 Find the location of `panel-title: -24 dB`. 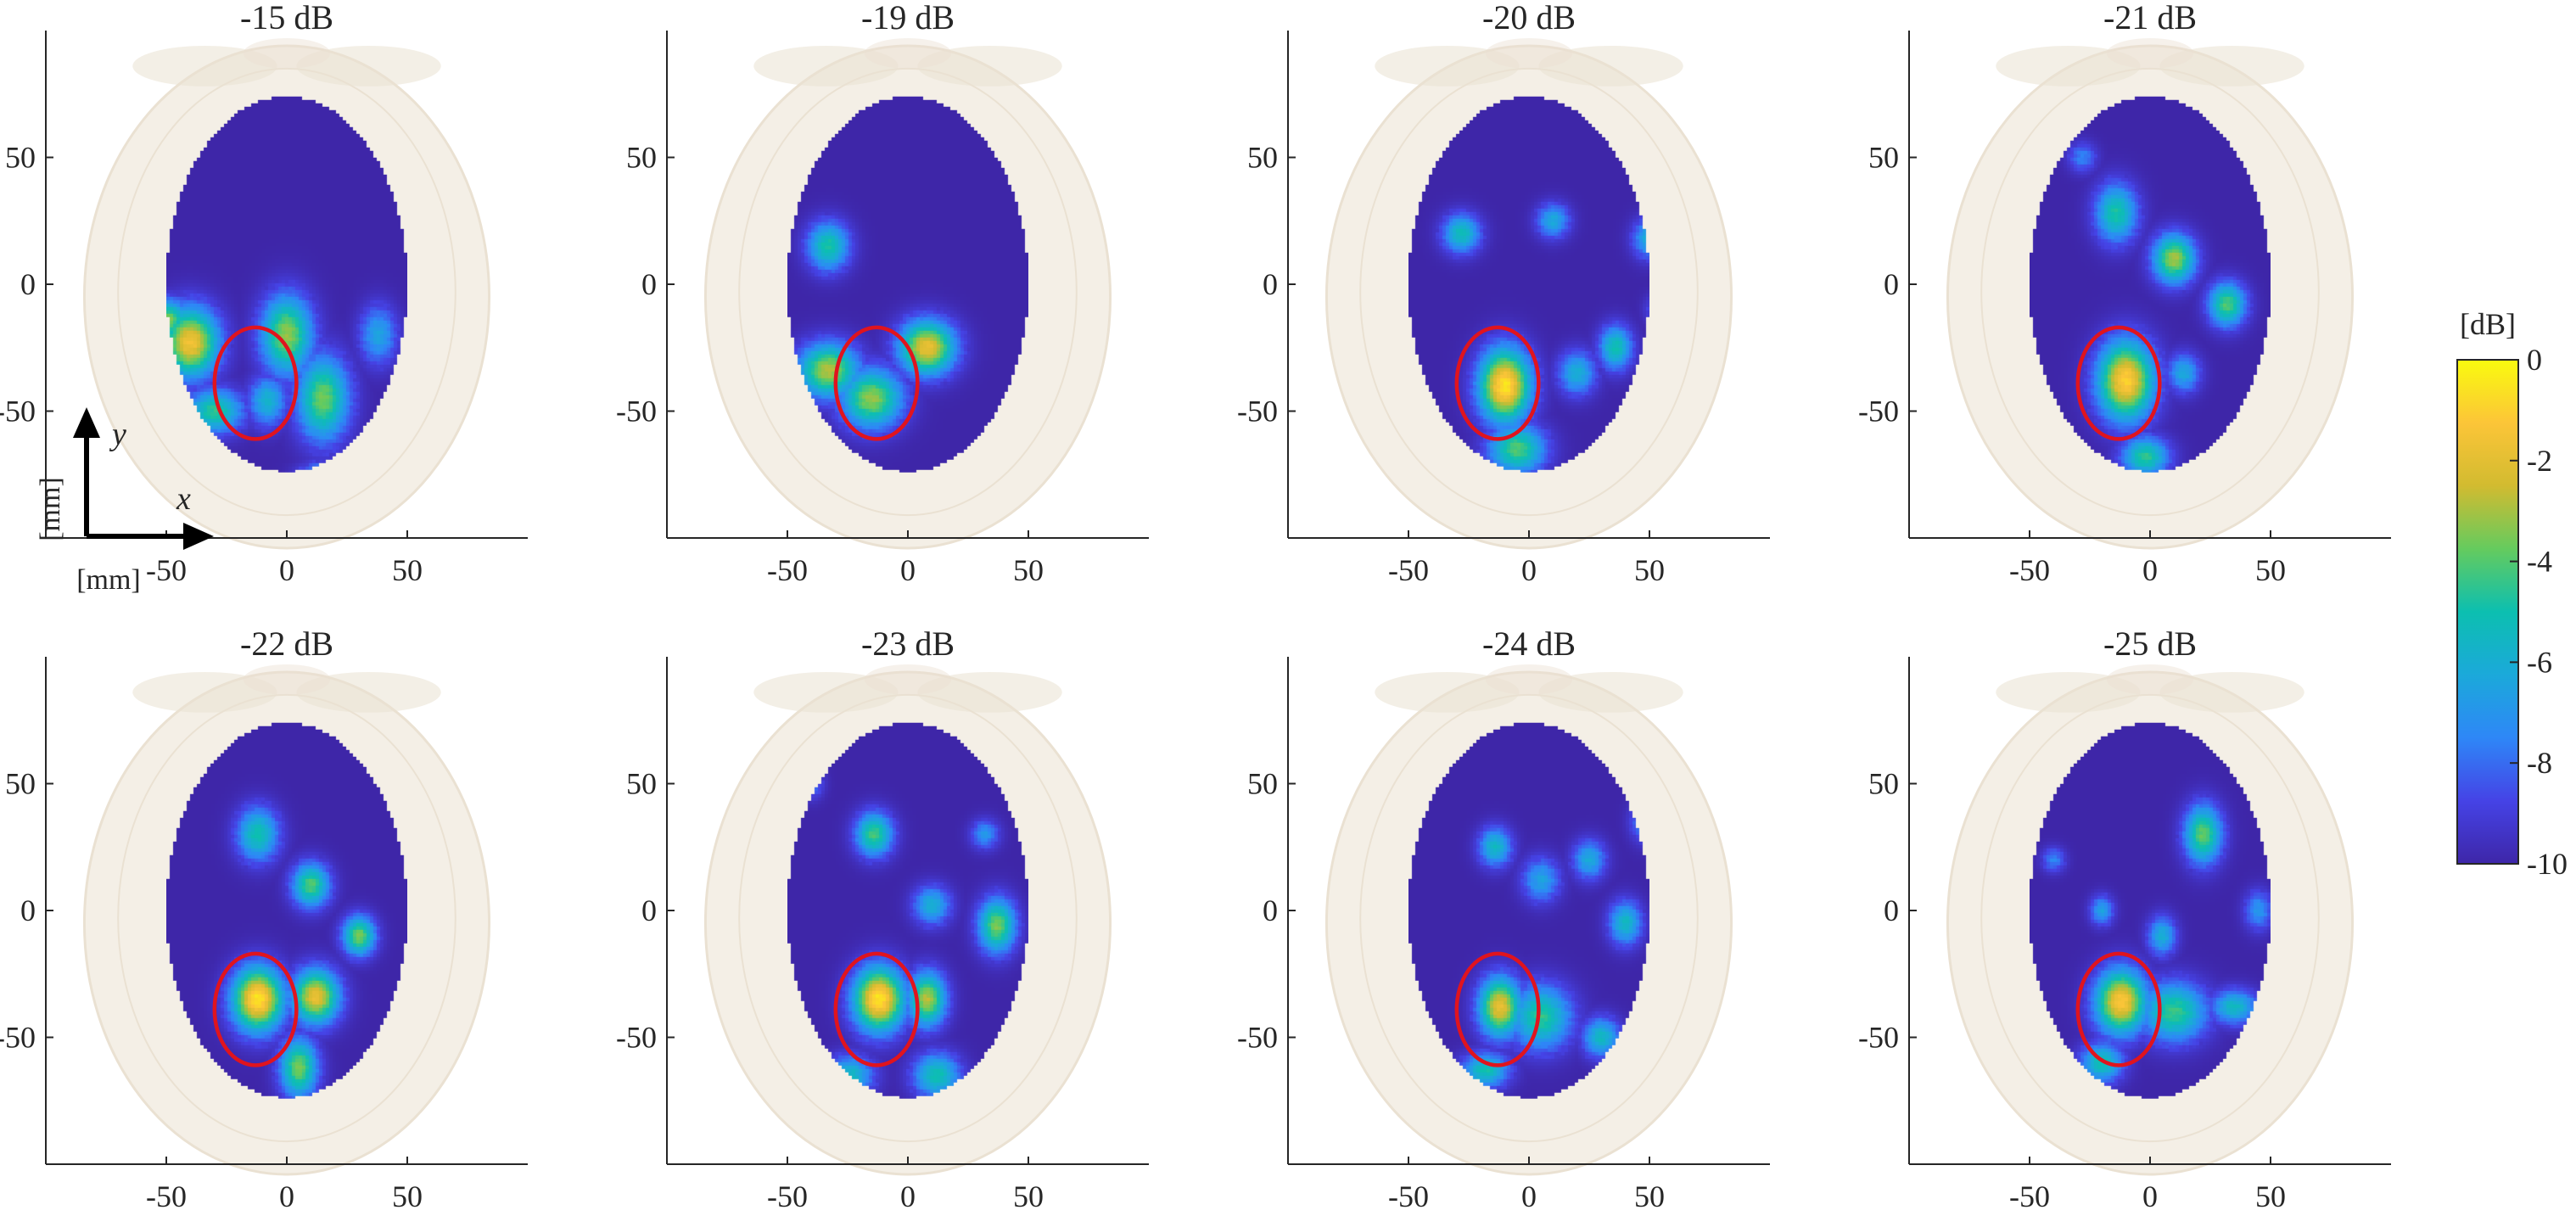

panel-title: -24 dB is located at coordinates (1529, 644).